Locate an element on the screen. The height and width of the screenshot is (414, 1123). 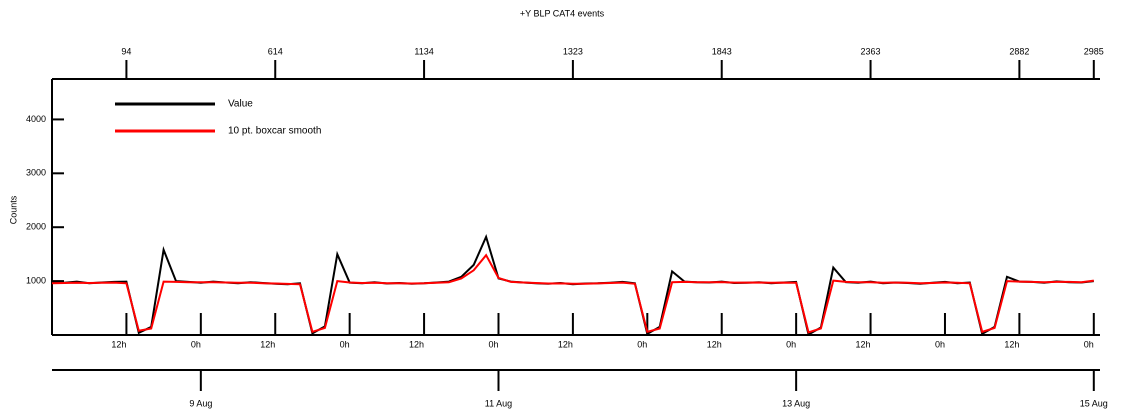
top-tick-label: 2882 is located at coordinates (1019, 51).